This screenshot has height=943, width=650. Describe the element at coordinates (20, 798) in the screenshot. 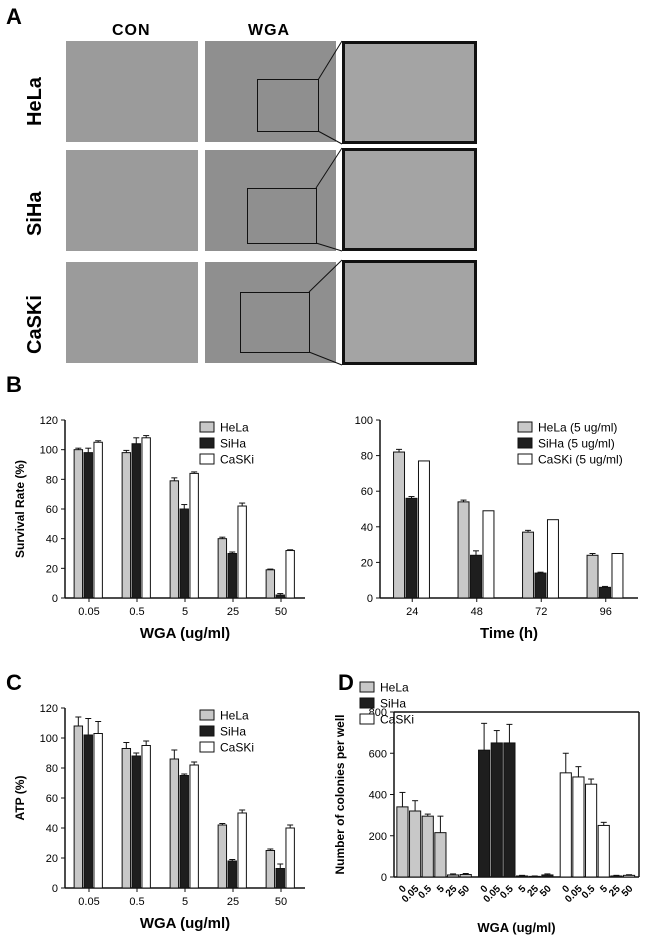

I see `y-axis-label: ATP (%)` at that location.